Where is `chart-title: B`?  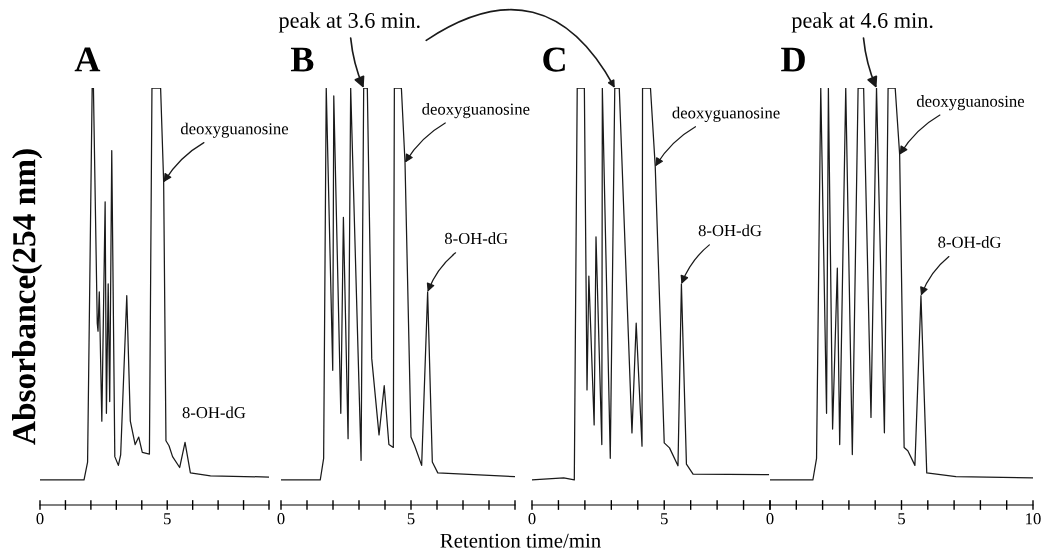
chart-title: B is located at coordinates (302, 59).